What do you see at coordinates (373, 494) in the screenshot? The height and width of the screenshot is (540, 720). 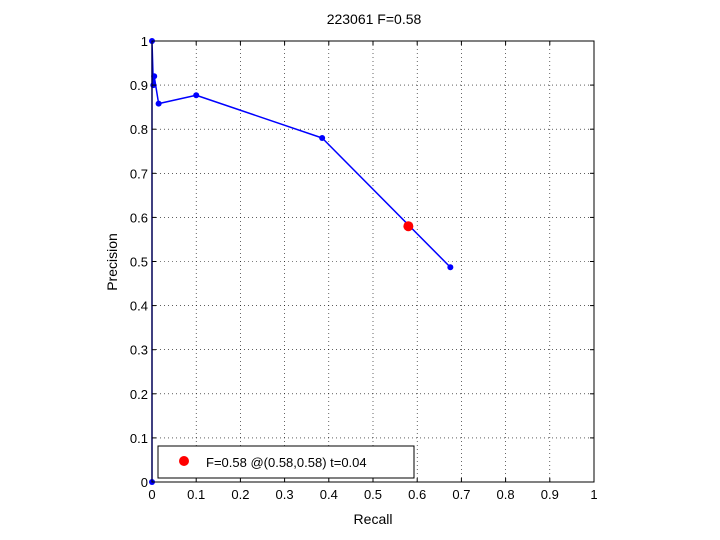 I see `x-tick-label: 0.5` at bounding box center [373, 494].